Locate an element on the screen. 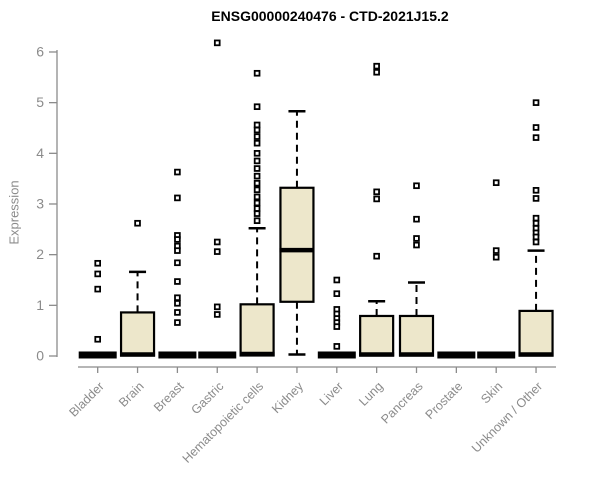  x-tick-label: Prostate is located at coordinates (444, 400).